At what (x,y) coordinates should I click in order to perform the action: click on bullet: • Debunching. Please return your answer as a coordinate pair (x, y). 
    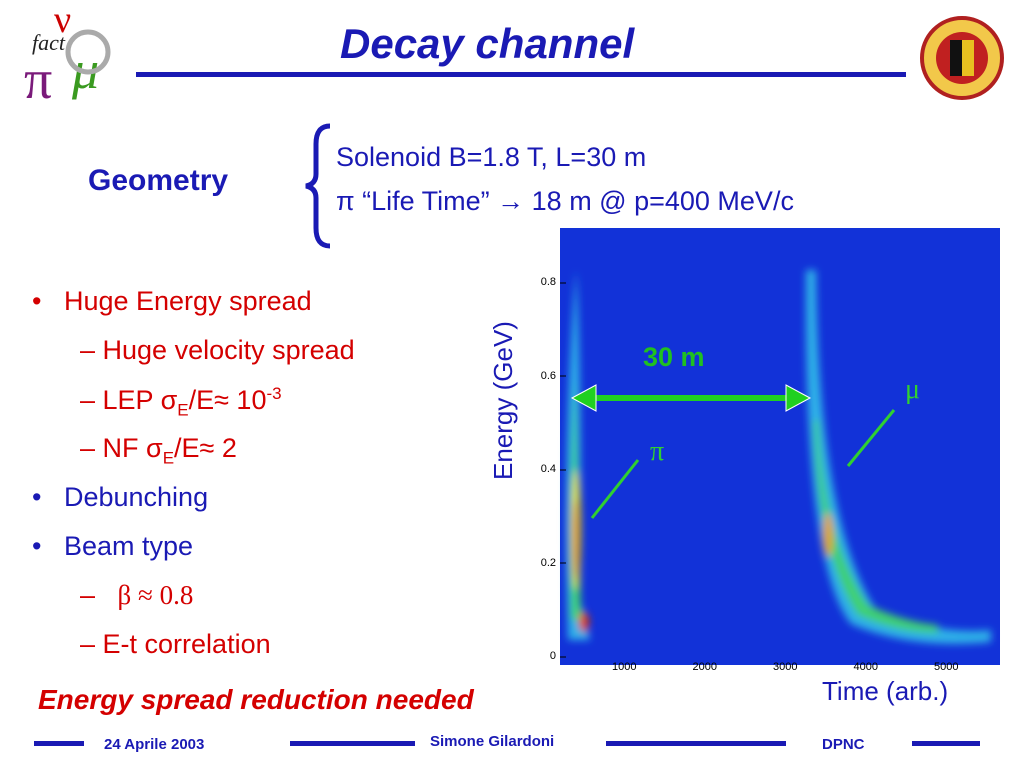
    Looking at the image, I should click on (120, 497).